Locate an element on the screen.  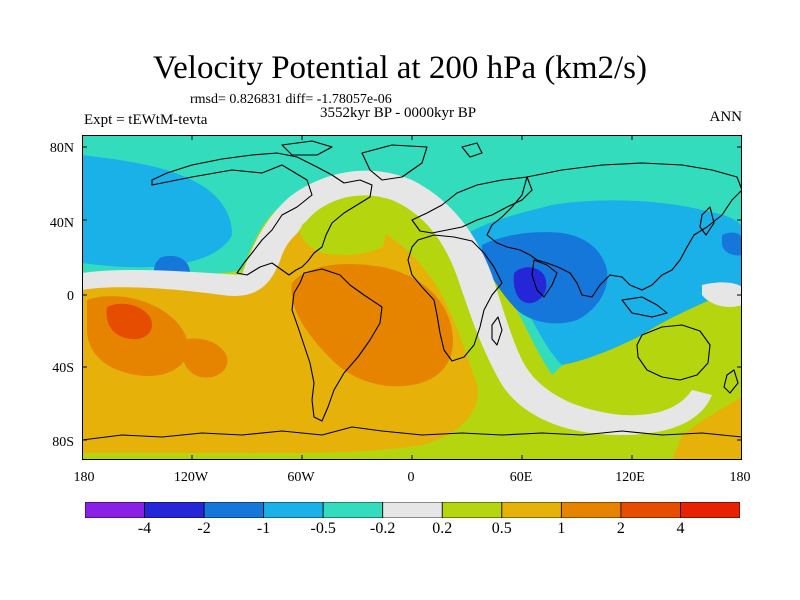
coast-greenland is located at coordinates (394, 162).